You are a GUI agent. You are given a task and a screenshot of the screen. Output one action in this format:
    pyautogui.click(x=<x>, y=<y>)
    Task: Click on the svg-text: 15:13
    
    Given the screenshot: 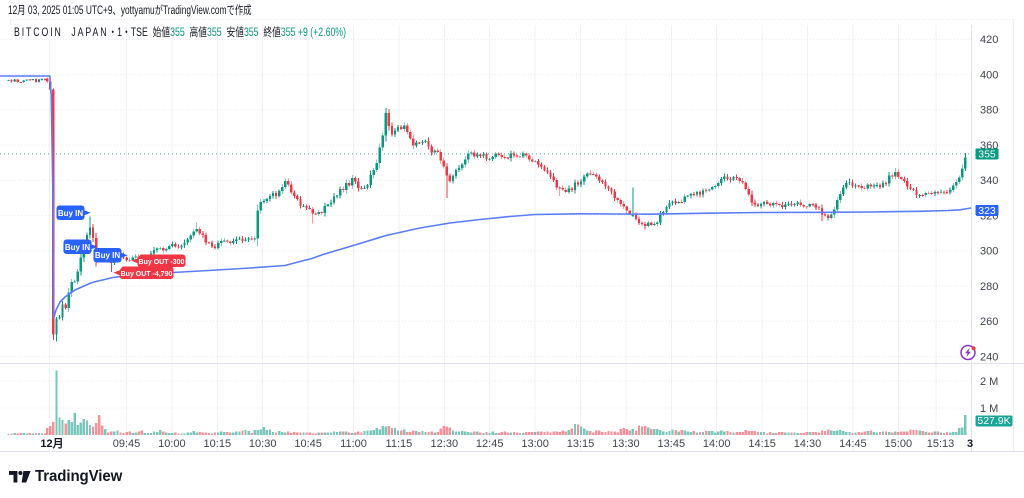 What is the action you would take?
    pyautogui.click(x=941, y=444)
    